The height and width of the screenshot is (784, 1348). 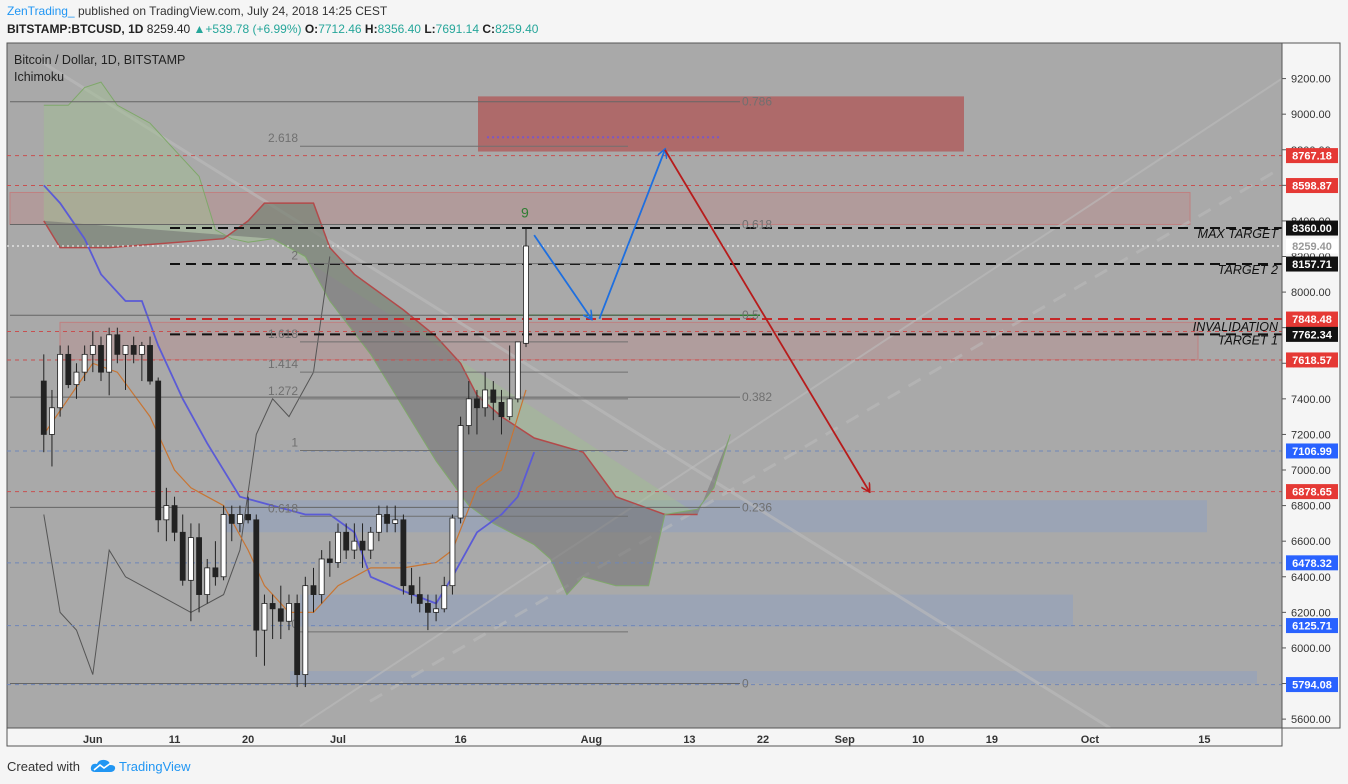 What do you see at coordinates (39, 77) in the screenshot?
I see `indicator-label: Ichimoku` at bounding box center [39, 77].